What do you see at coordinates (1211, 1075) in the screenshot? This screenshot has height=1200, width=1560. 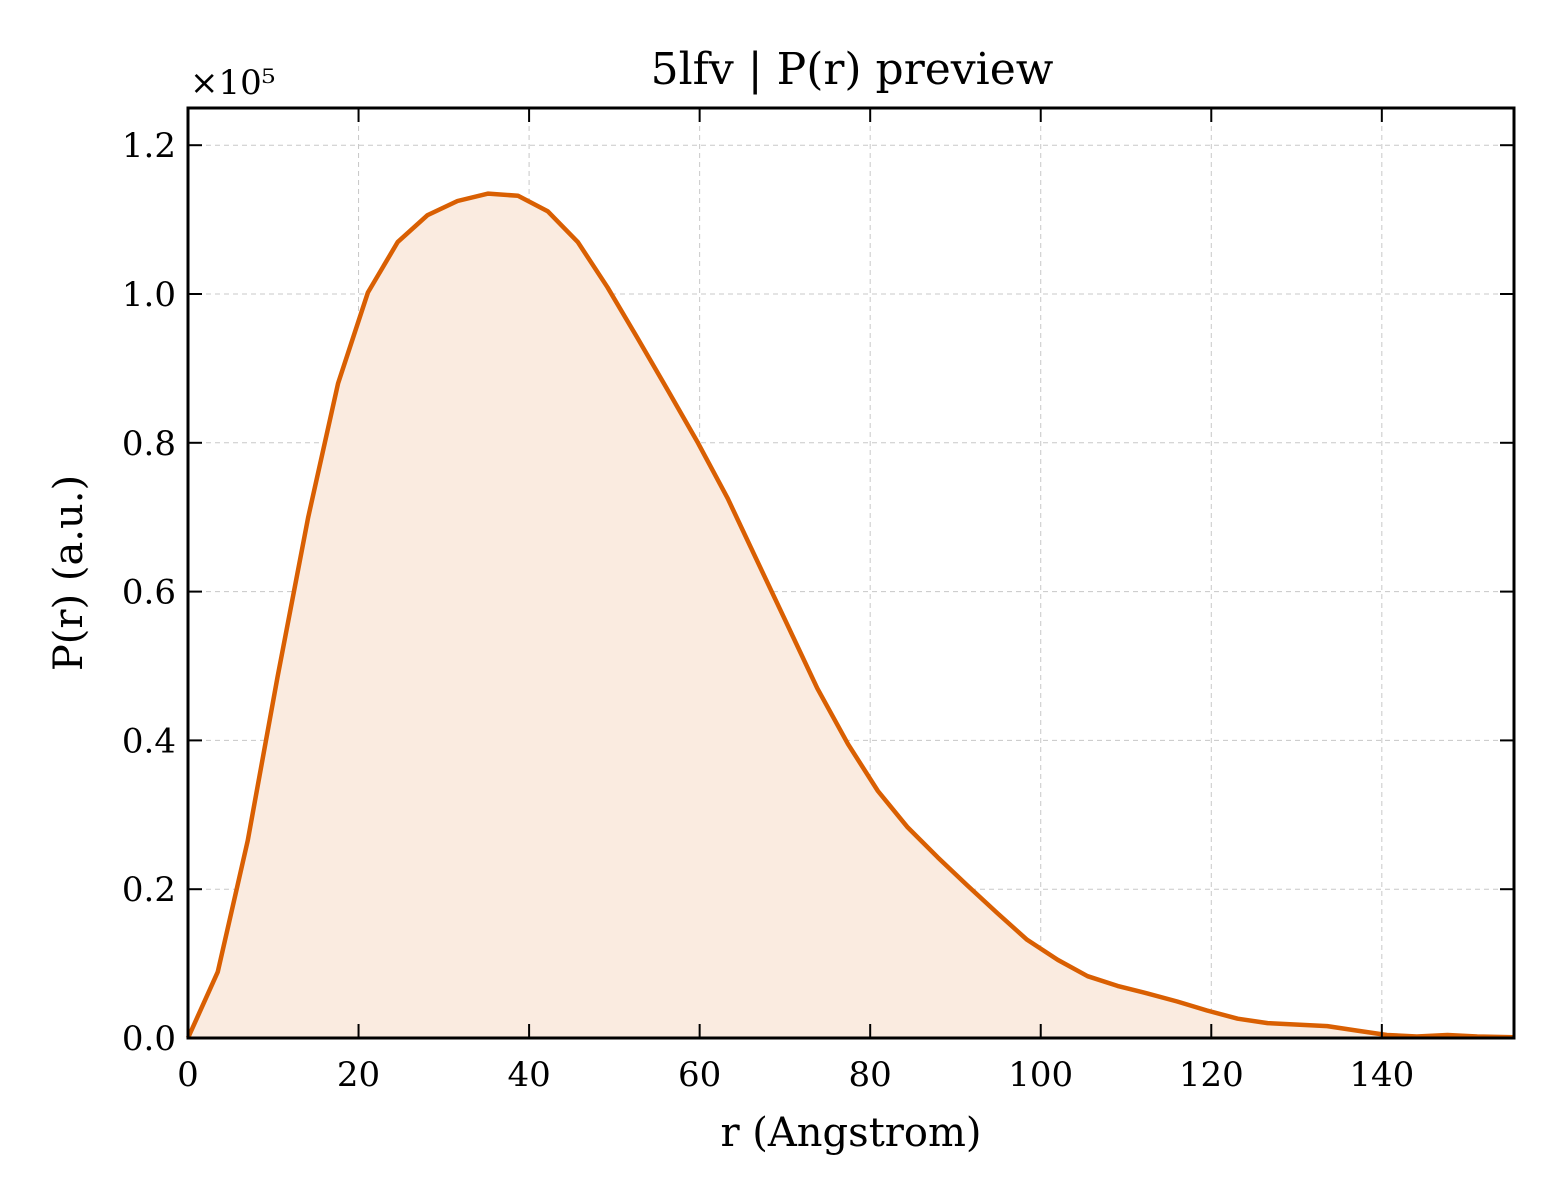 I see `x-tick-label: 120` at bounding box center [1211, 1075].